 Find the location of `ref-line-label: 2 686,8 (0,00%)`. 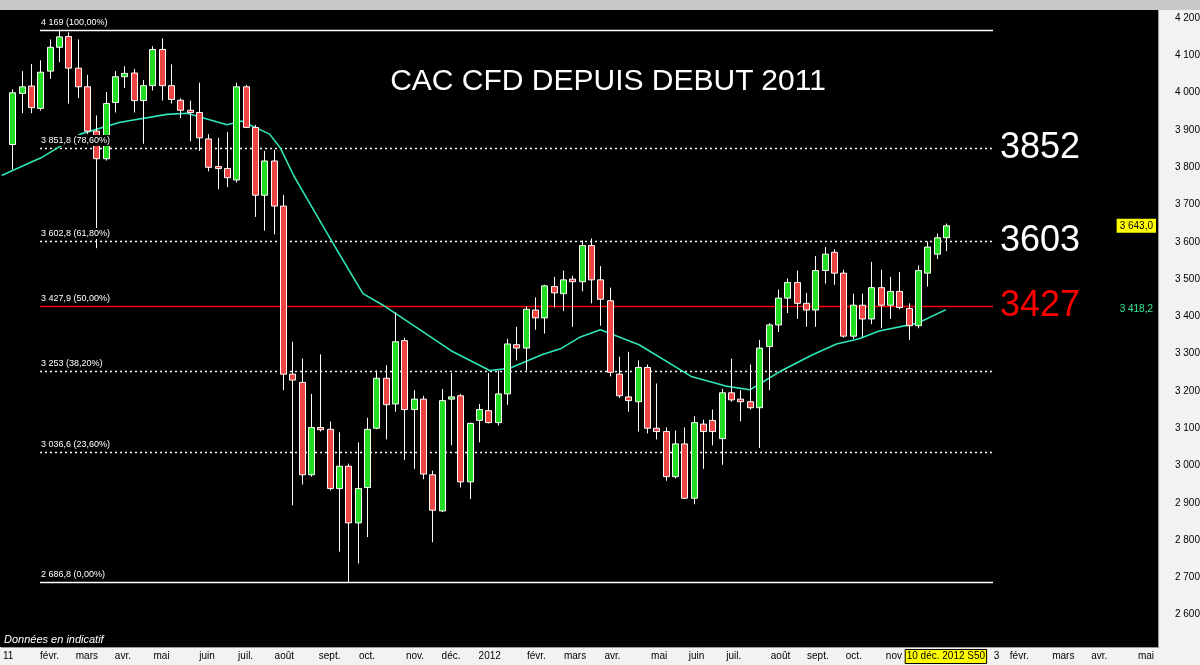

ref-line-label: 2 686,8 (0,00%) is located at coordinates (73, 573).